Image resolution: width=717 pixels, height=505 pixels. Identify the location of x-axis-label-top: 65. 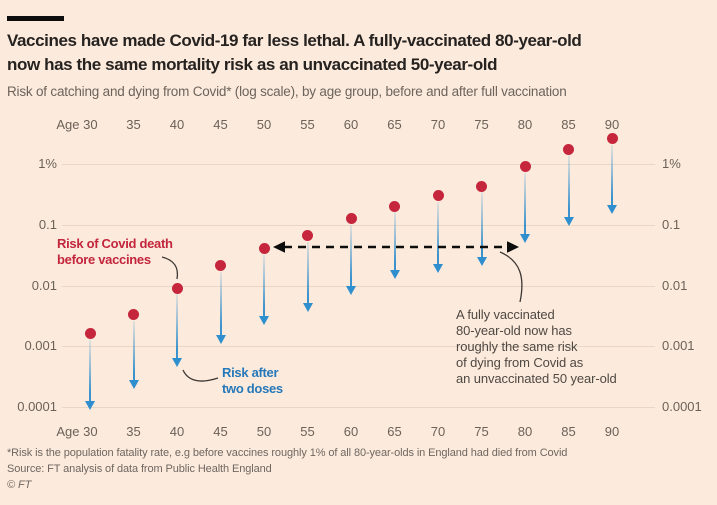
(394, 124).